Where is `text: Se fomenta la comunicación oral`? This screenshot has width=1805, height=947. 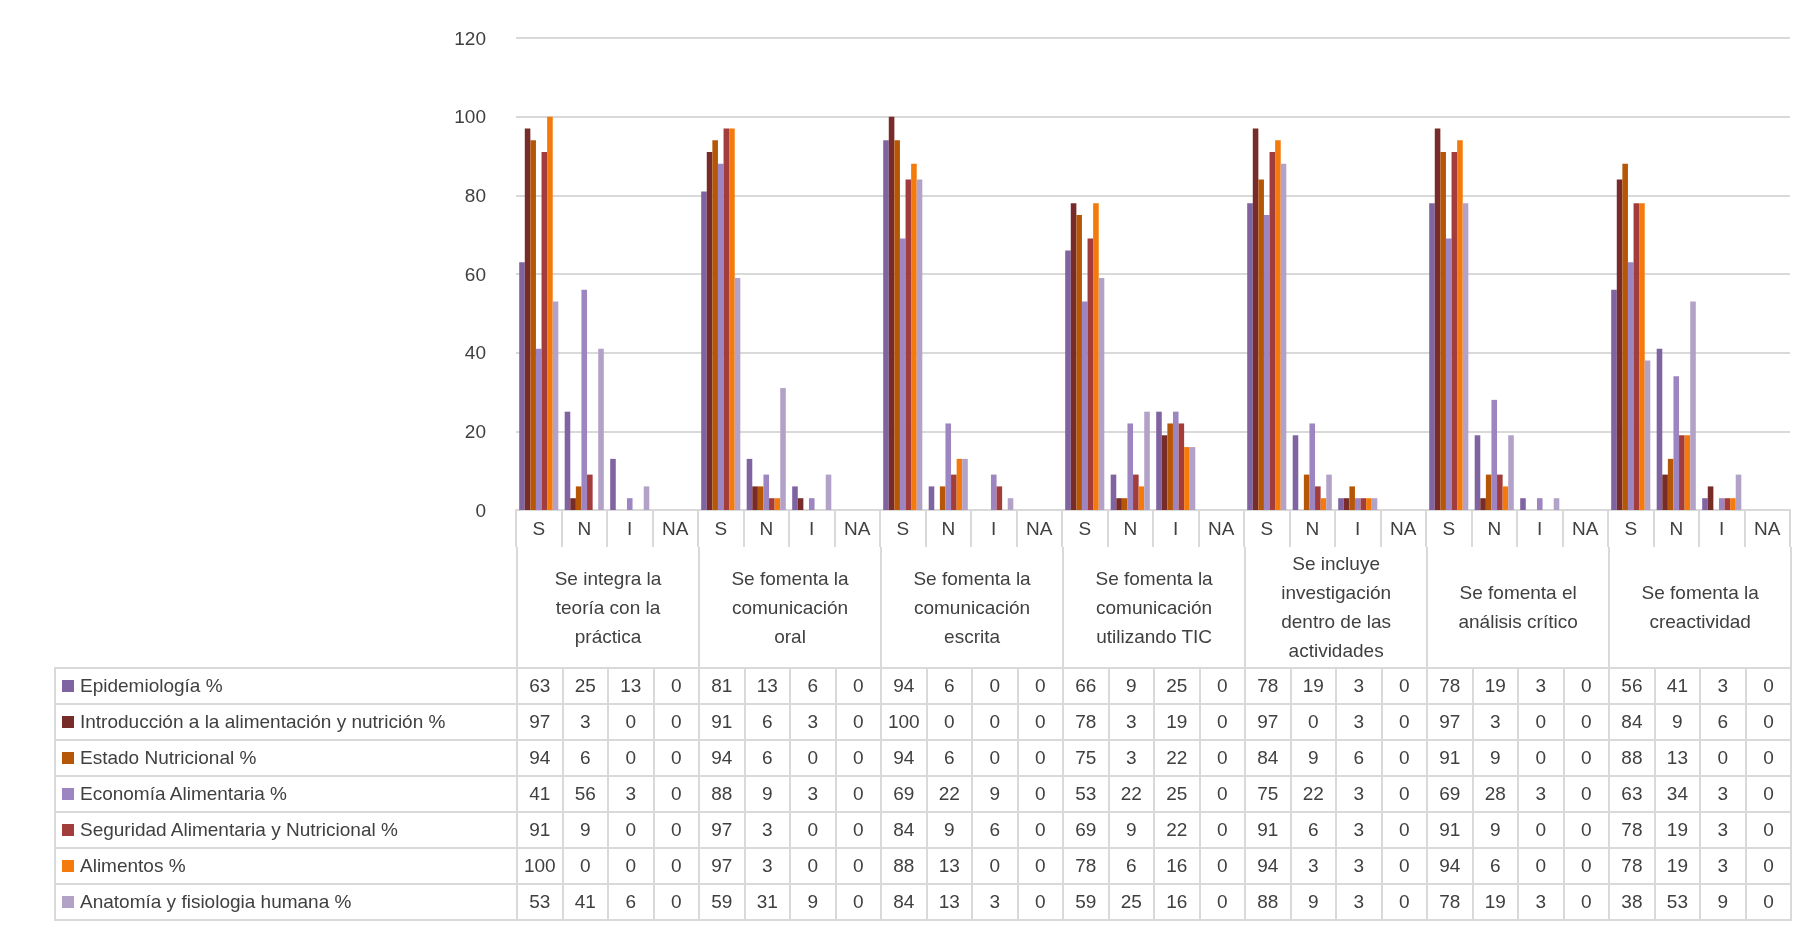
text: Se fomenta la comunicación oral is located at coordinates (790, 607).